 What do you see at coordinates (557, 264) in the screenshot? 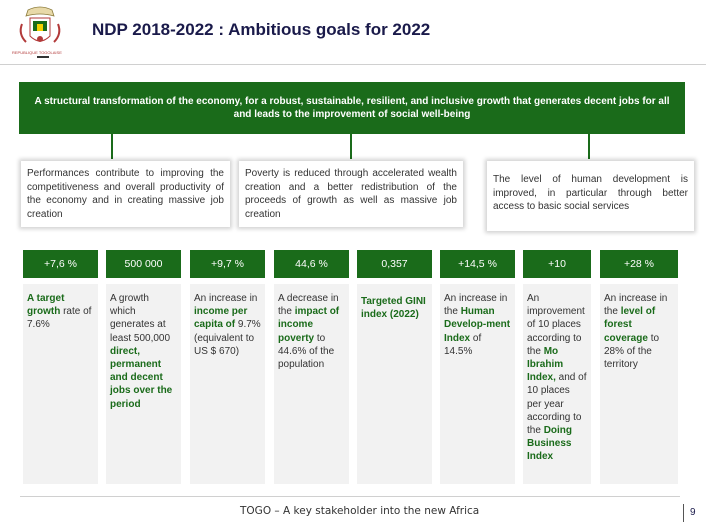
I see `target-value-ranking: +10` at bounding box center [557, 264].